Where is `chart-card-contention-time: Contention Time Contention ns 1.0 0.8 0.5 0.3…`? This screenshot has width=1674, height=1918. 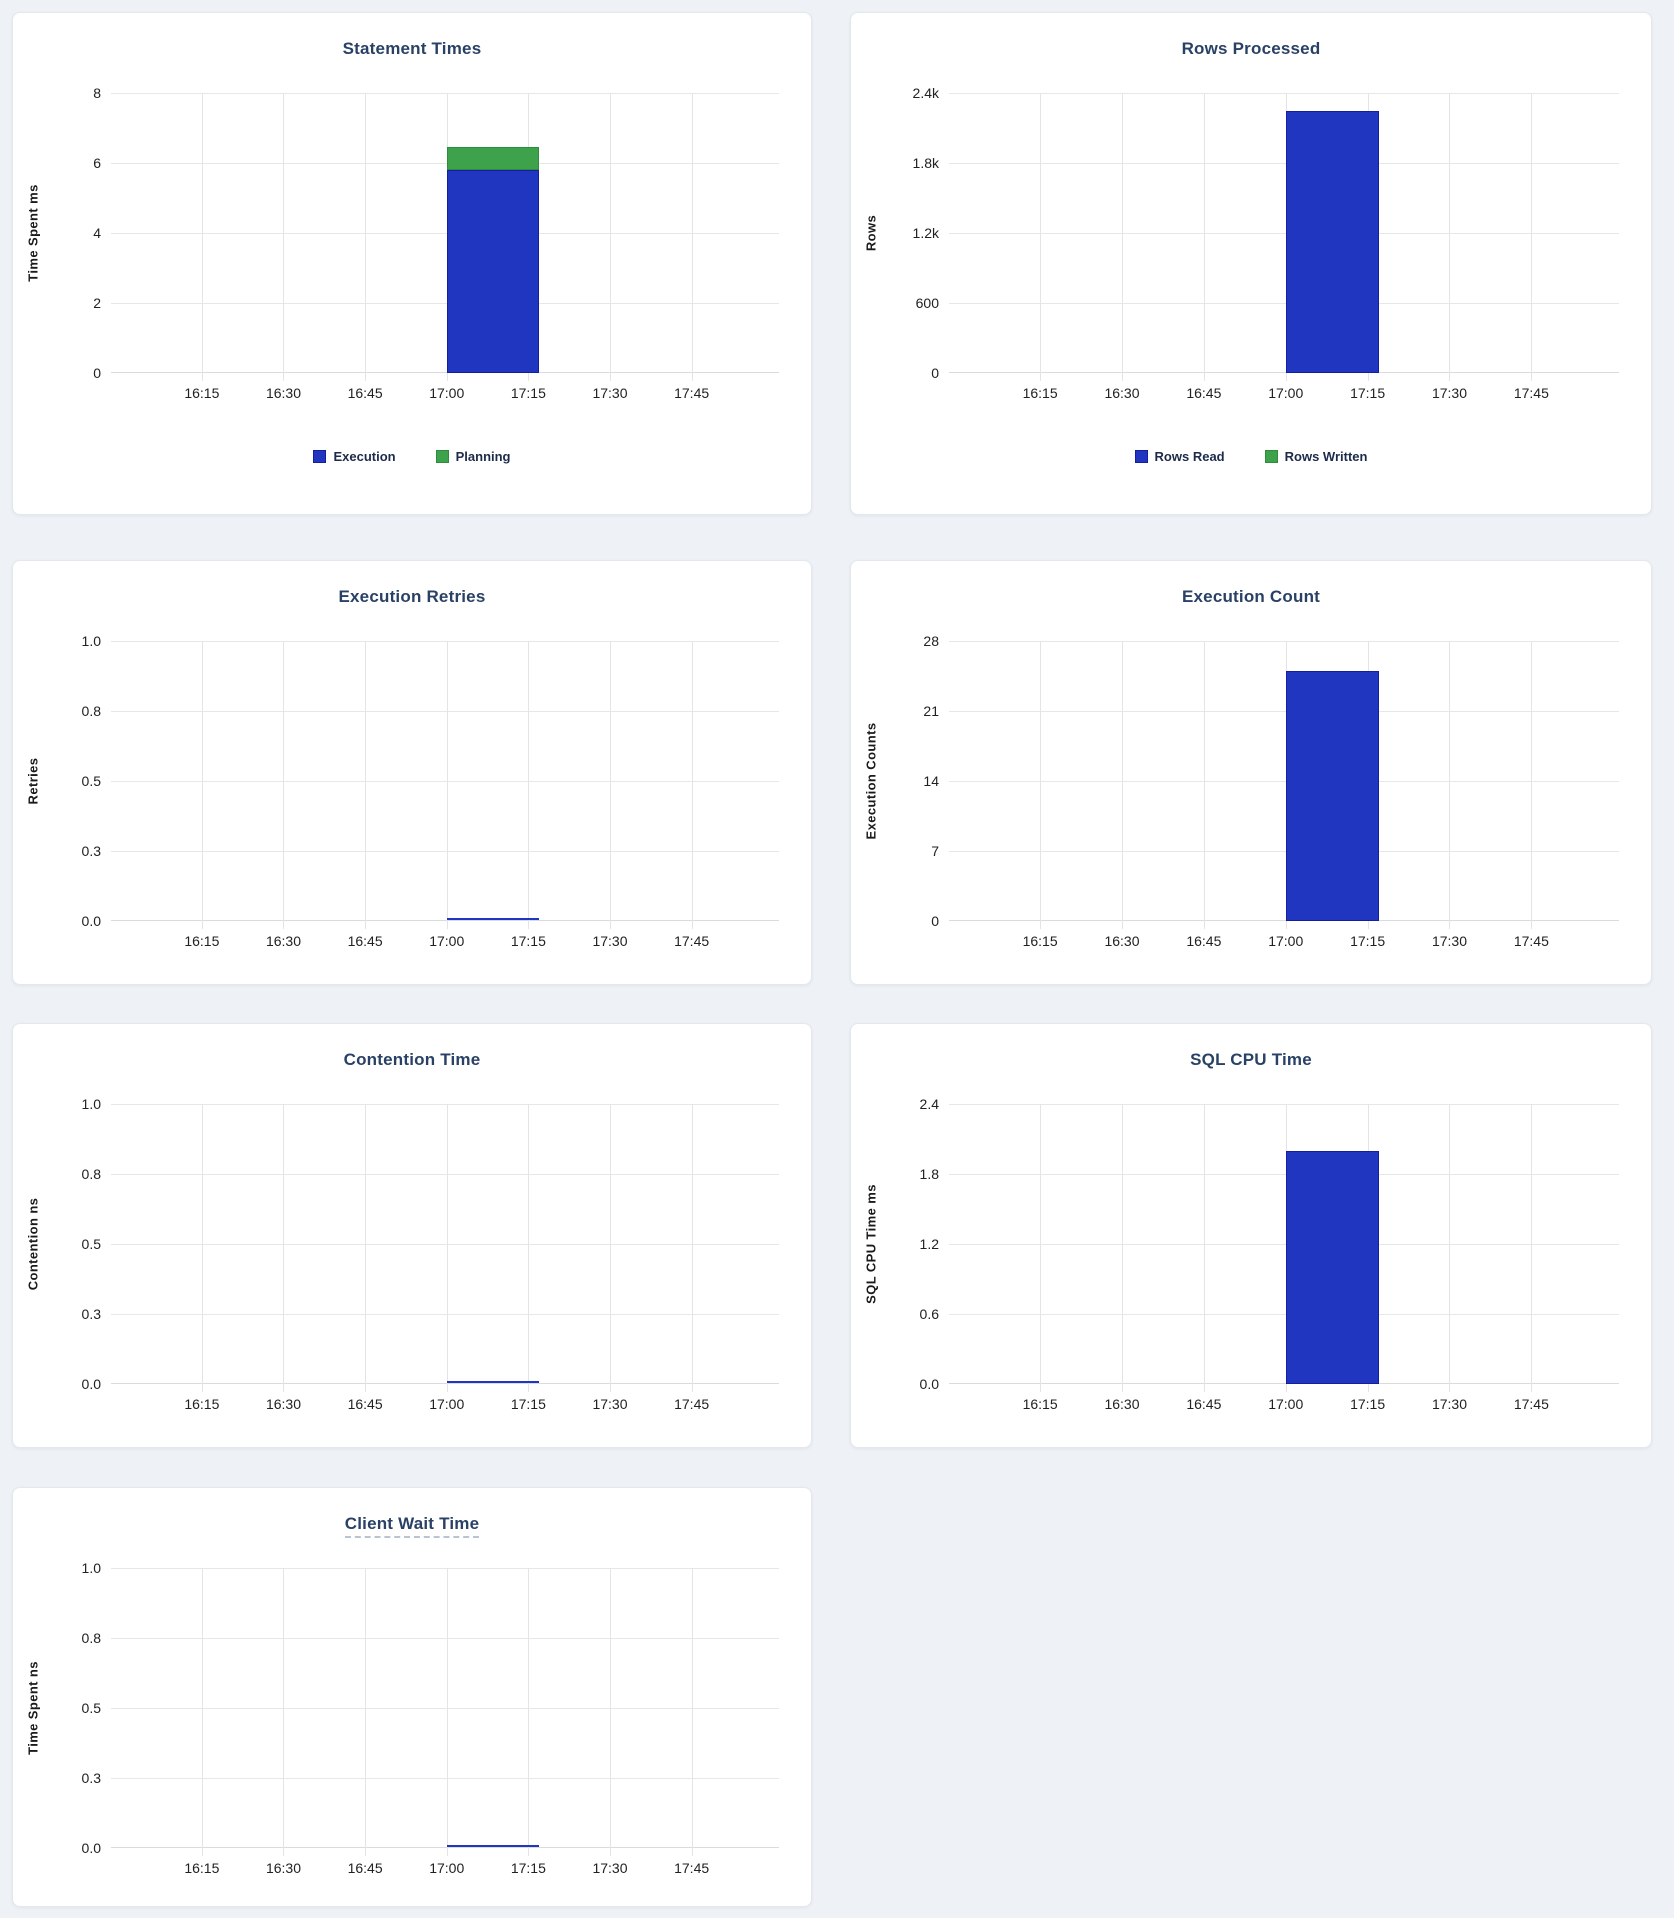 chart-card-contention-time: Contention Time Contention ns 1.0 0.8 0.5 0.3… is located at coordinates (412, 1235).